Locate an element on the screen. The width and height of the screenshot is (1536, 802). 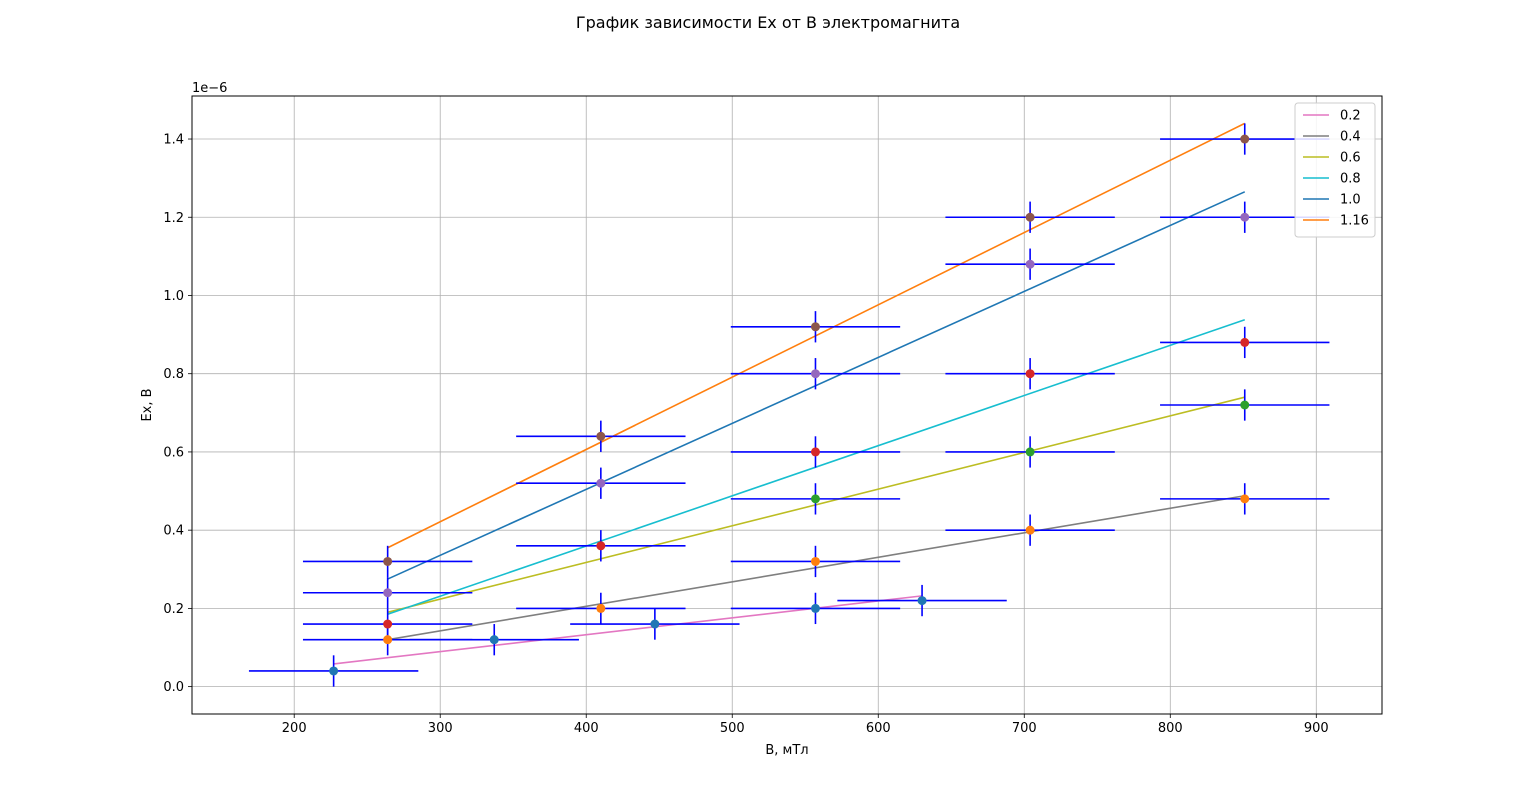
y-tick-label: 0.2 is located at coordinates (173, 609).